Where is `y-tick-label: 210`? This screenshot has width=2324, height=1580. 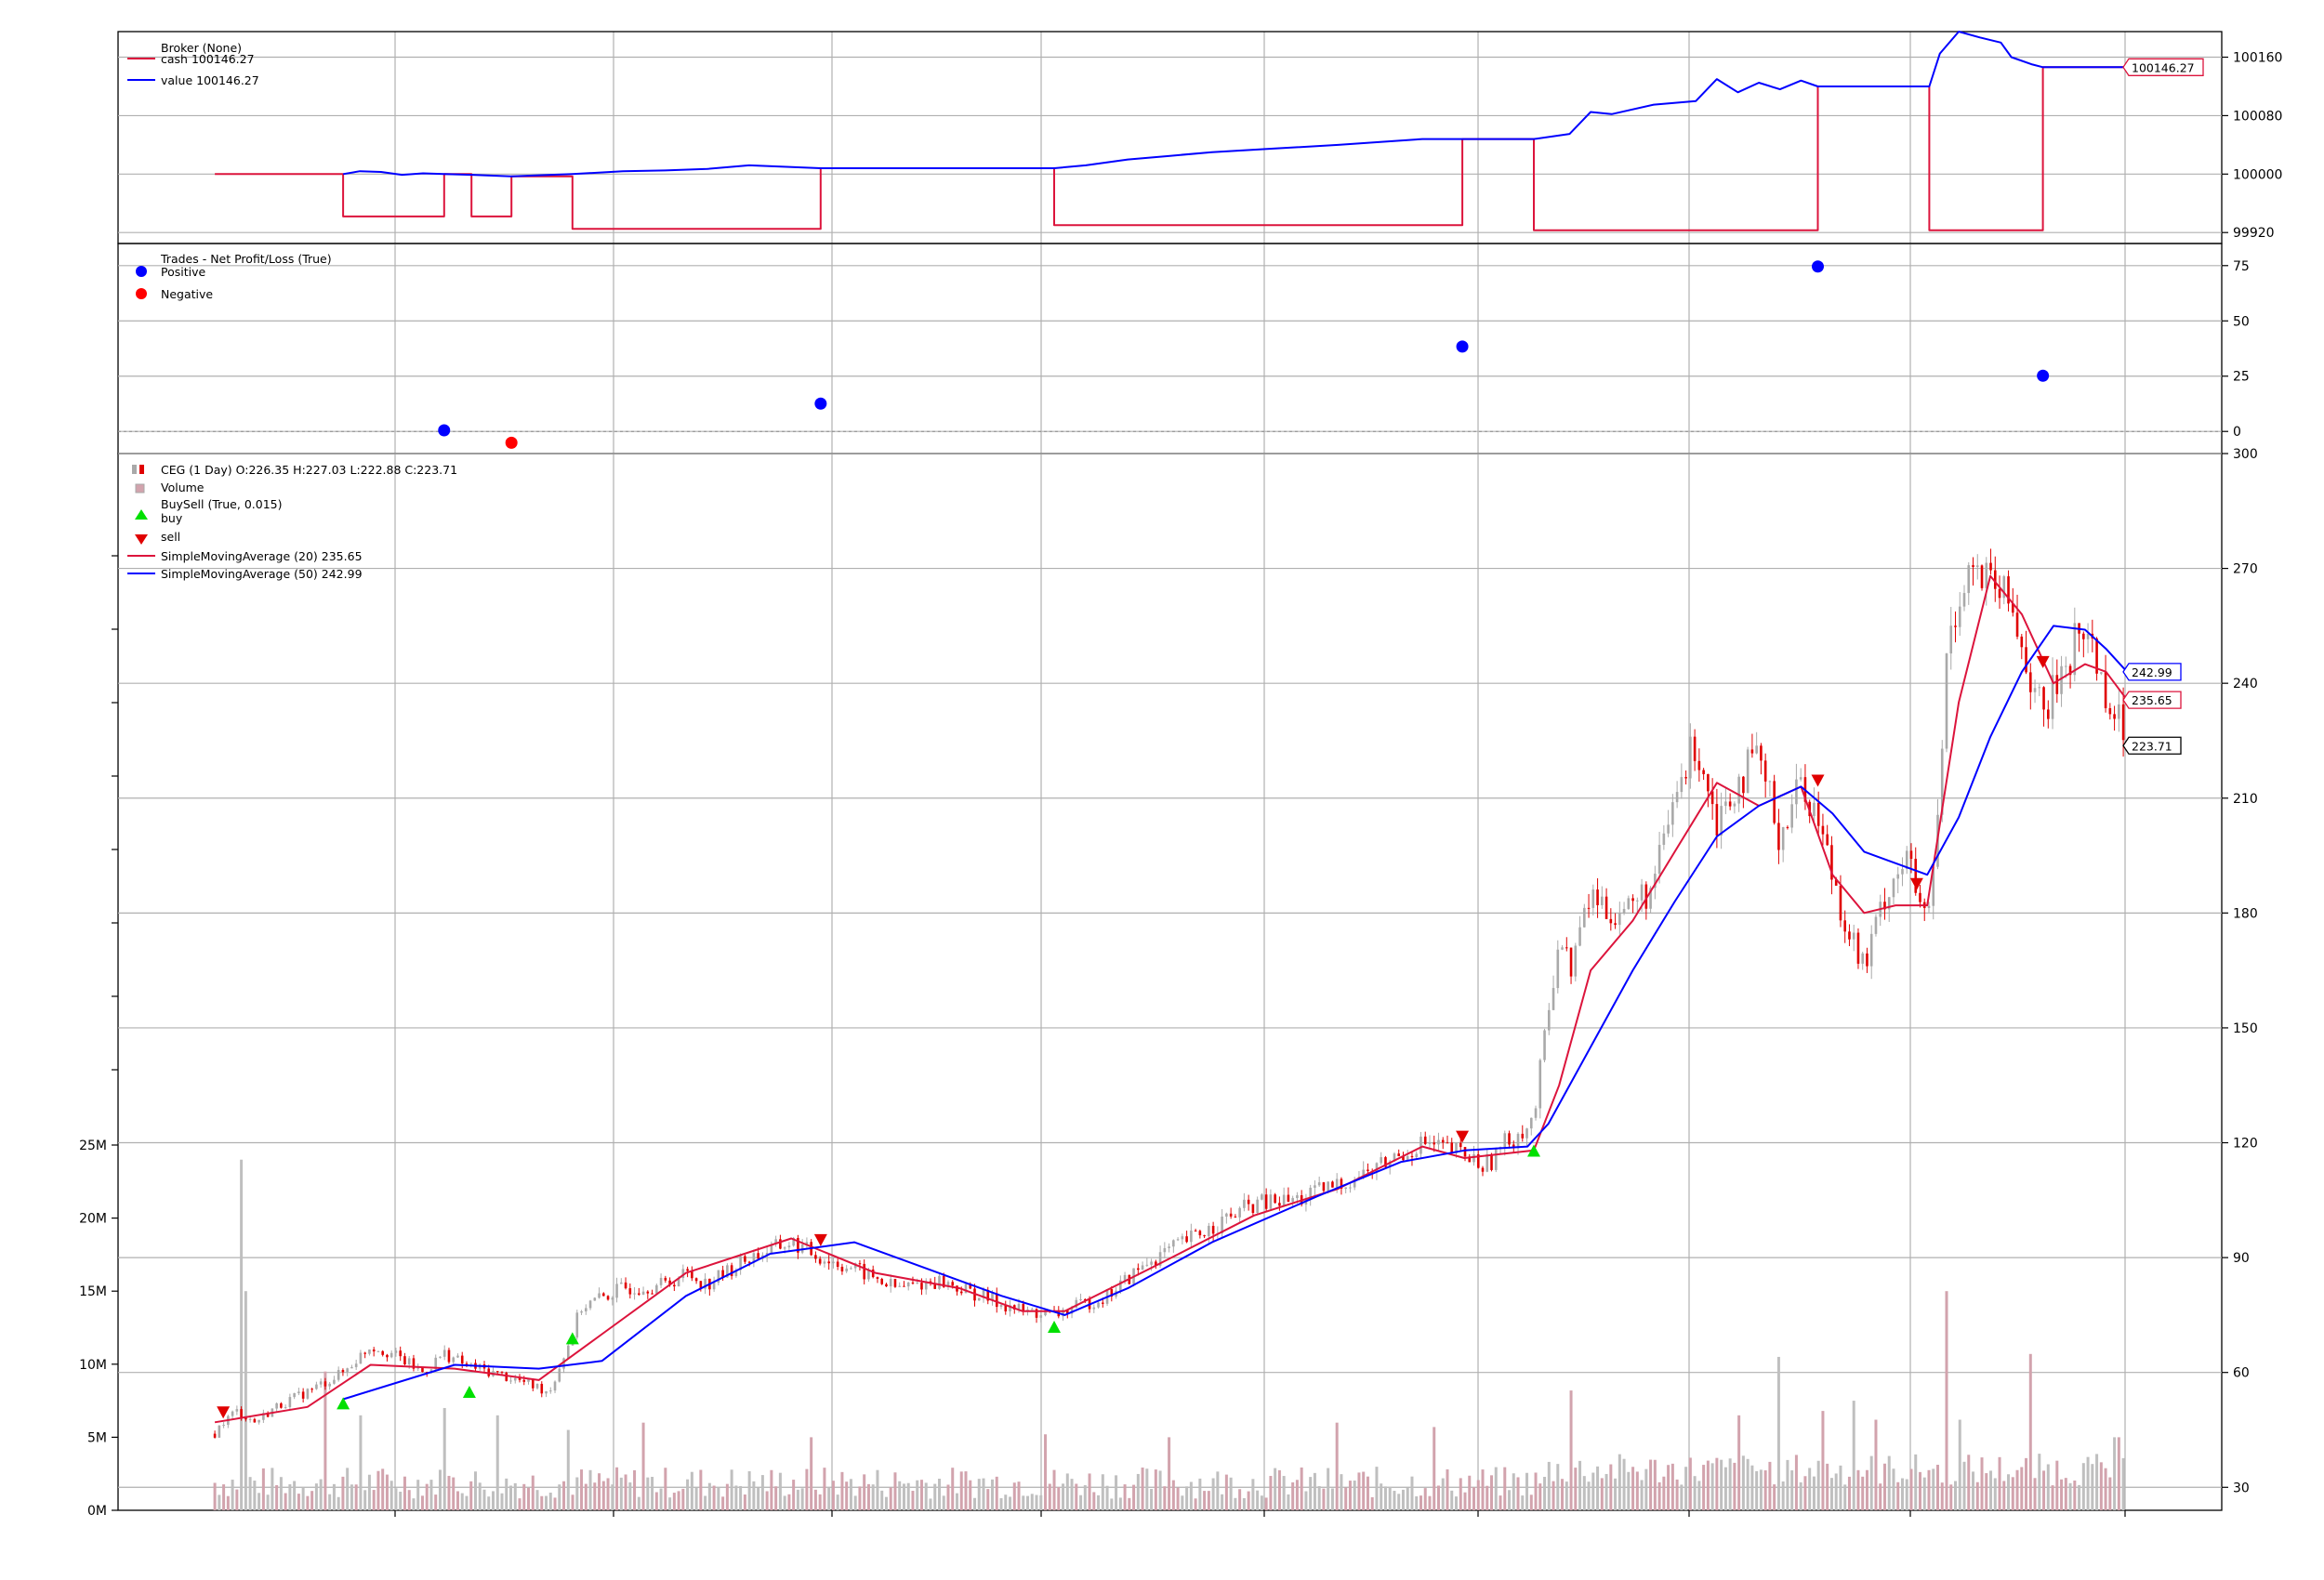
y-tick-label: 210 is located at coordinates (2245, 799).